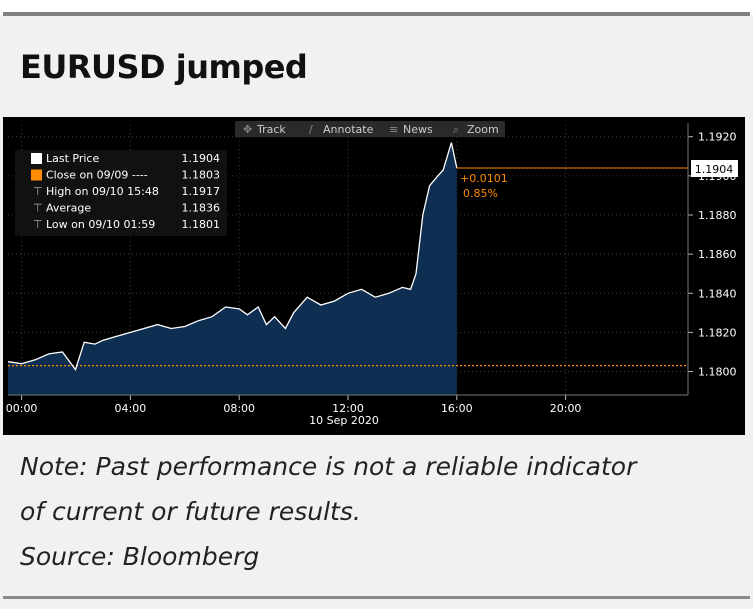 The height and width of the screenshot is (609, 753). I want to click on track-icon: ✥, so click(247, 129).